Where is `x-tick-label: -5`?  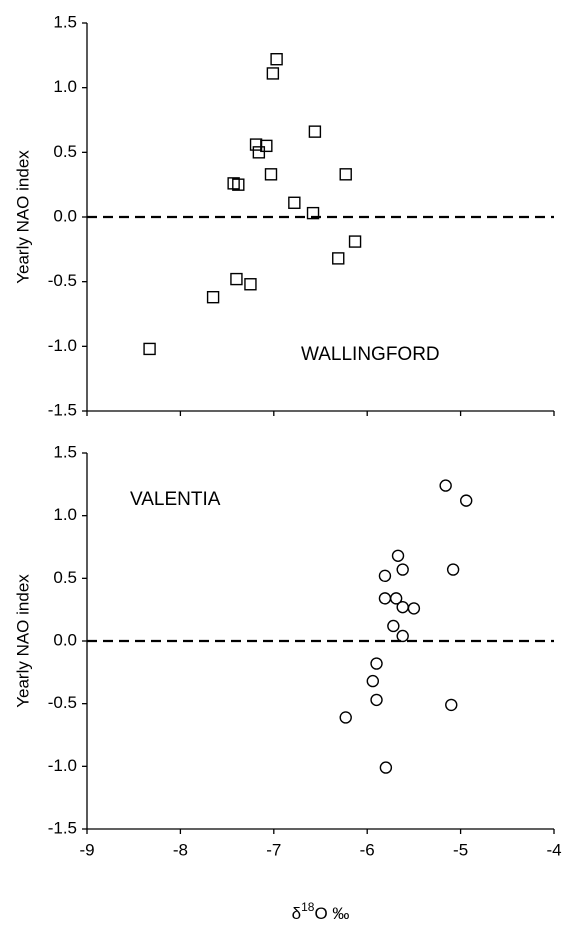 x-tick-label: -5 is located at coordinates (460, 849).